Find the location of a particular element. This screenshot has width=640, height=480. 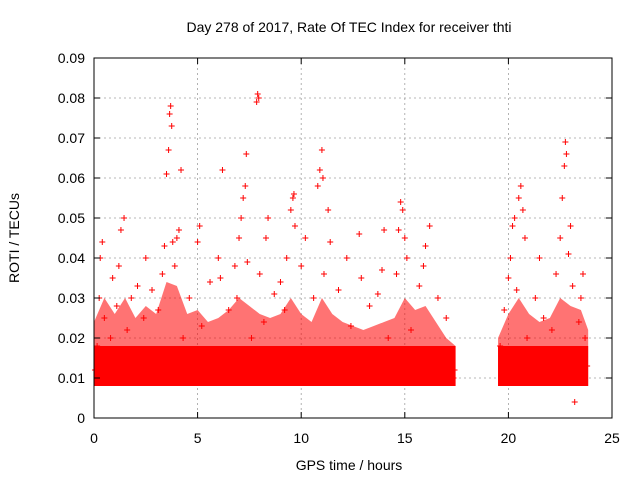

x-tick-label: 25 is located at coordinates (612, 438).